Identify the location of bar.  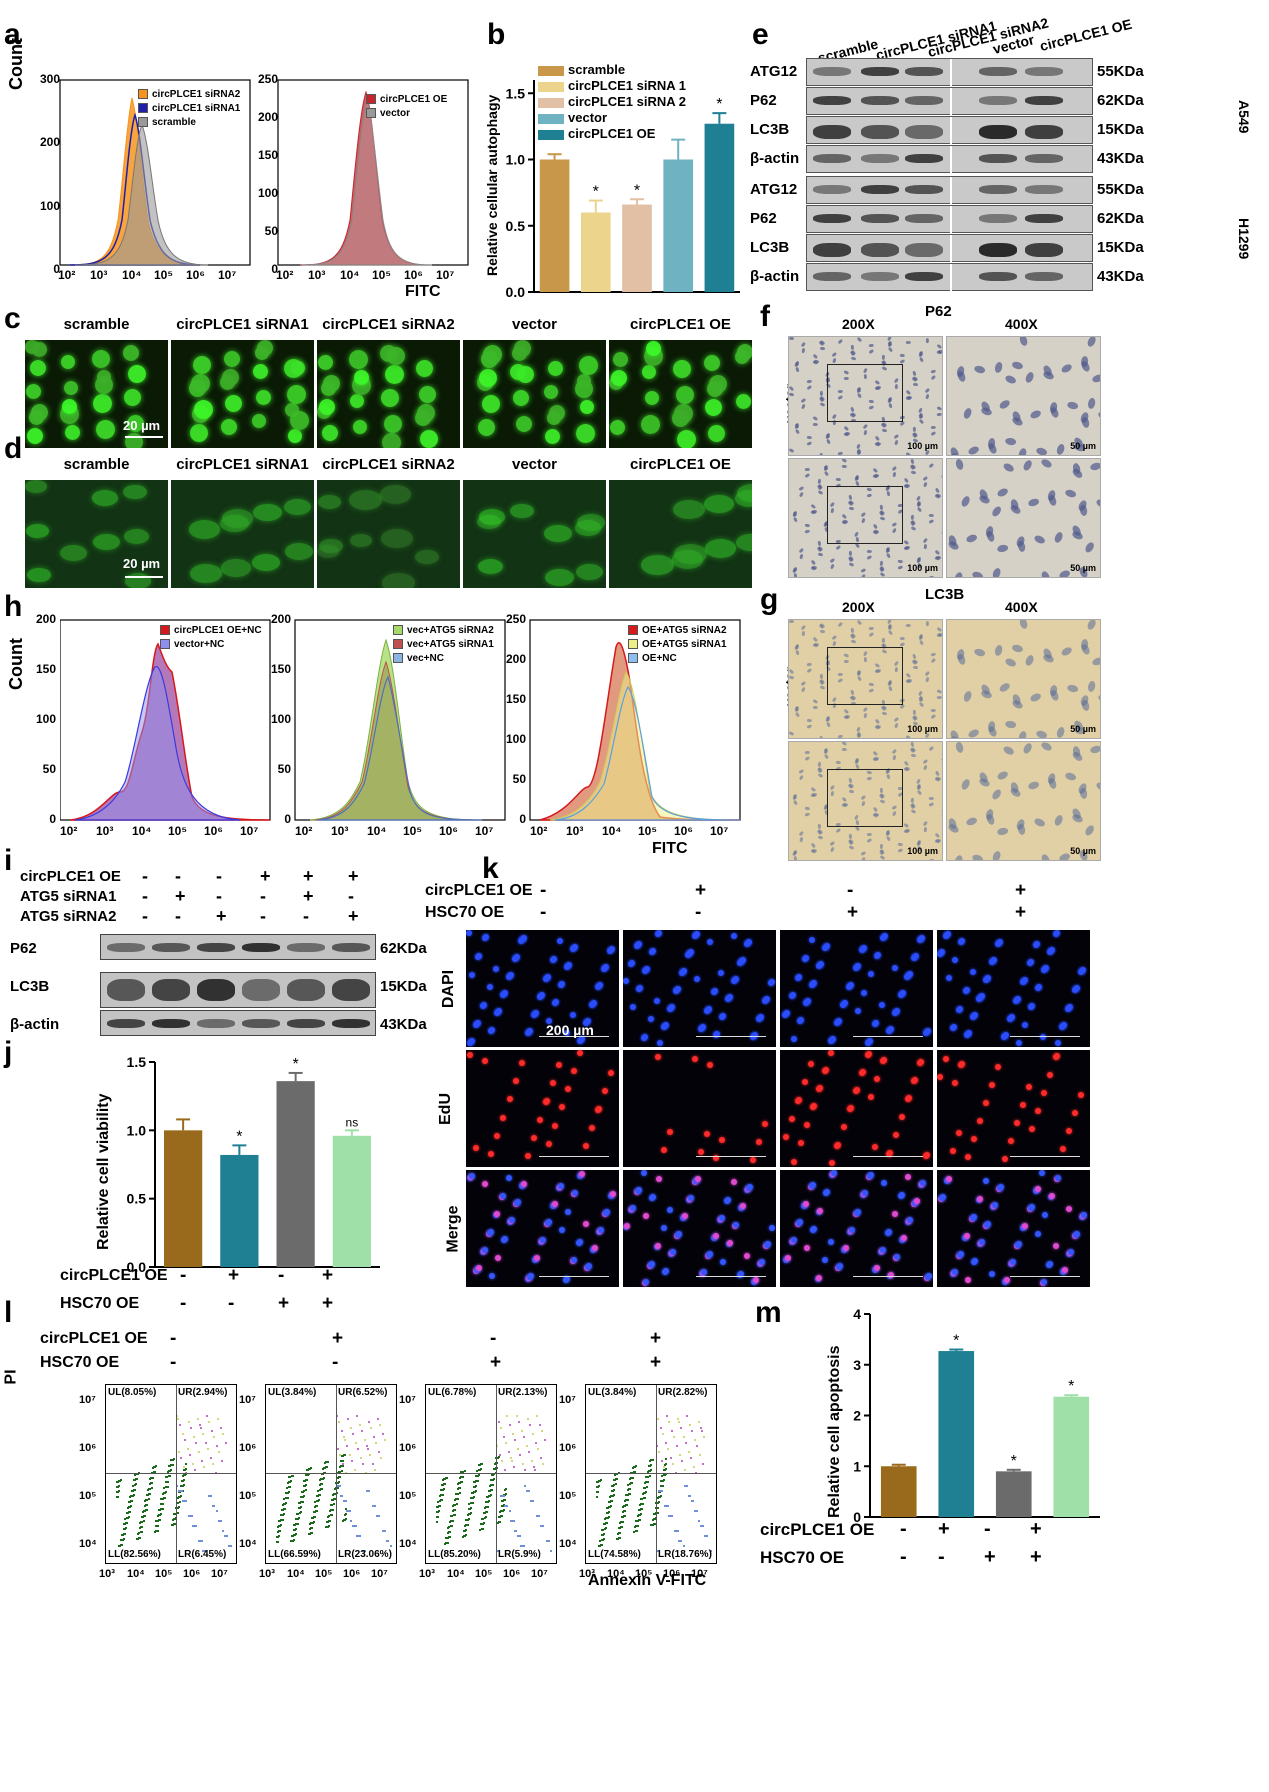
(898, 1491).